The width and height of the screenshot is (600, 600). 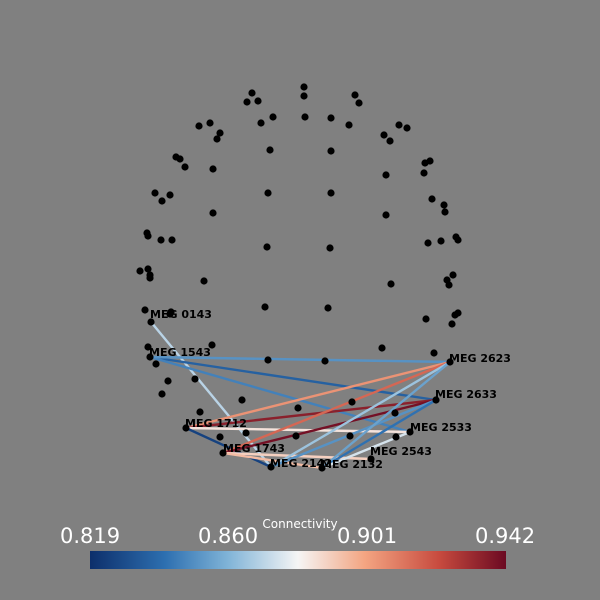 I want to click on colorbar, so click(x=298, y=560).